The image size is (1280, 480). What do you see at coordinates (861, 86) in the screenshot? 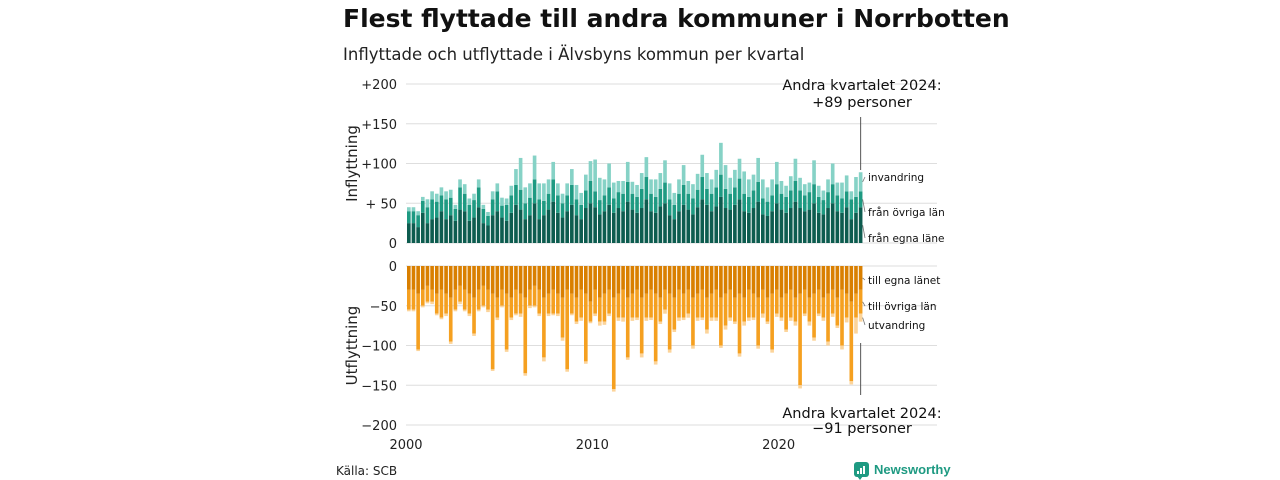
I see `in-annotation-line1: Andra kvartalet 2024:` at bounding box center [861, 86].